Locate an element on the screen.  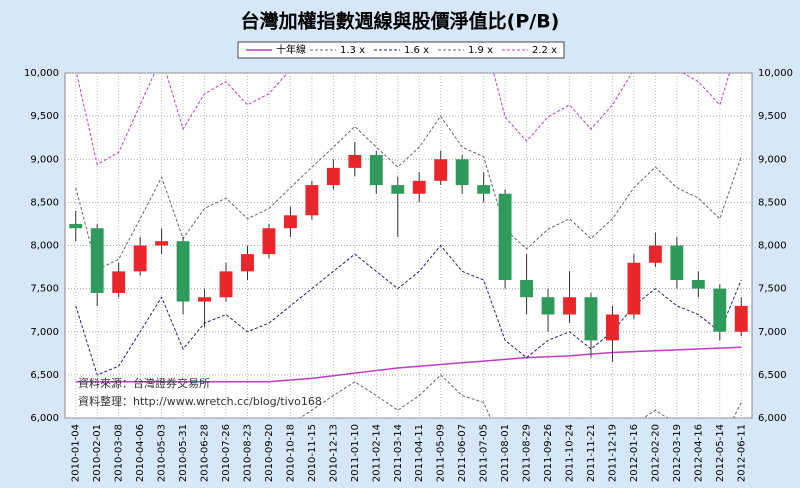
legend-label: 1.3 x is located at coordinates (352, 50).